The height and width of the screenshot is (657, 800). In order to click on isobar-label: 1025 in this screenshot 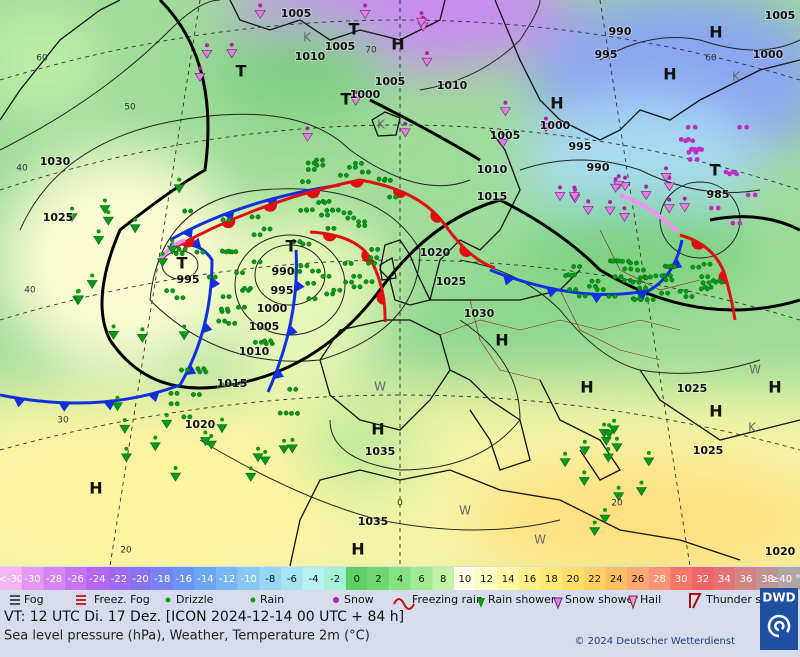, I will do `click(58, 217)`.